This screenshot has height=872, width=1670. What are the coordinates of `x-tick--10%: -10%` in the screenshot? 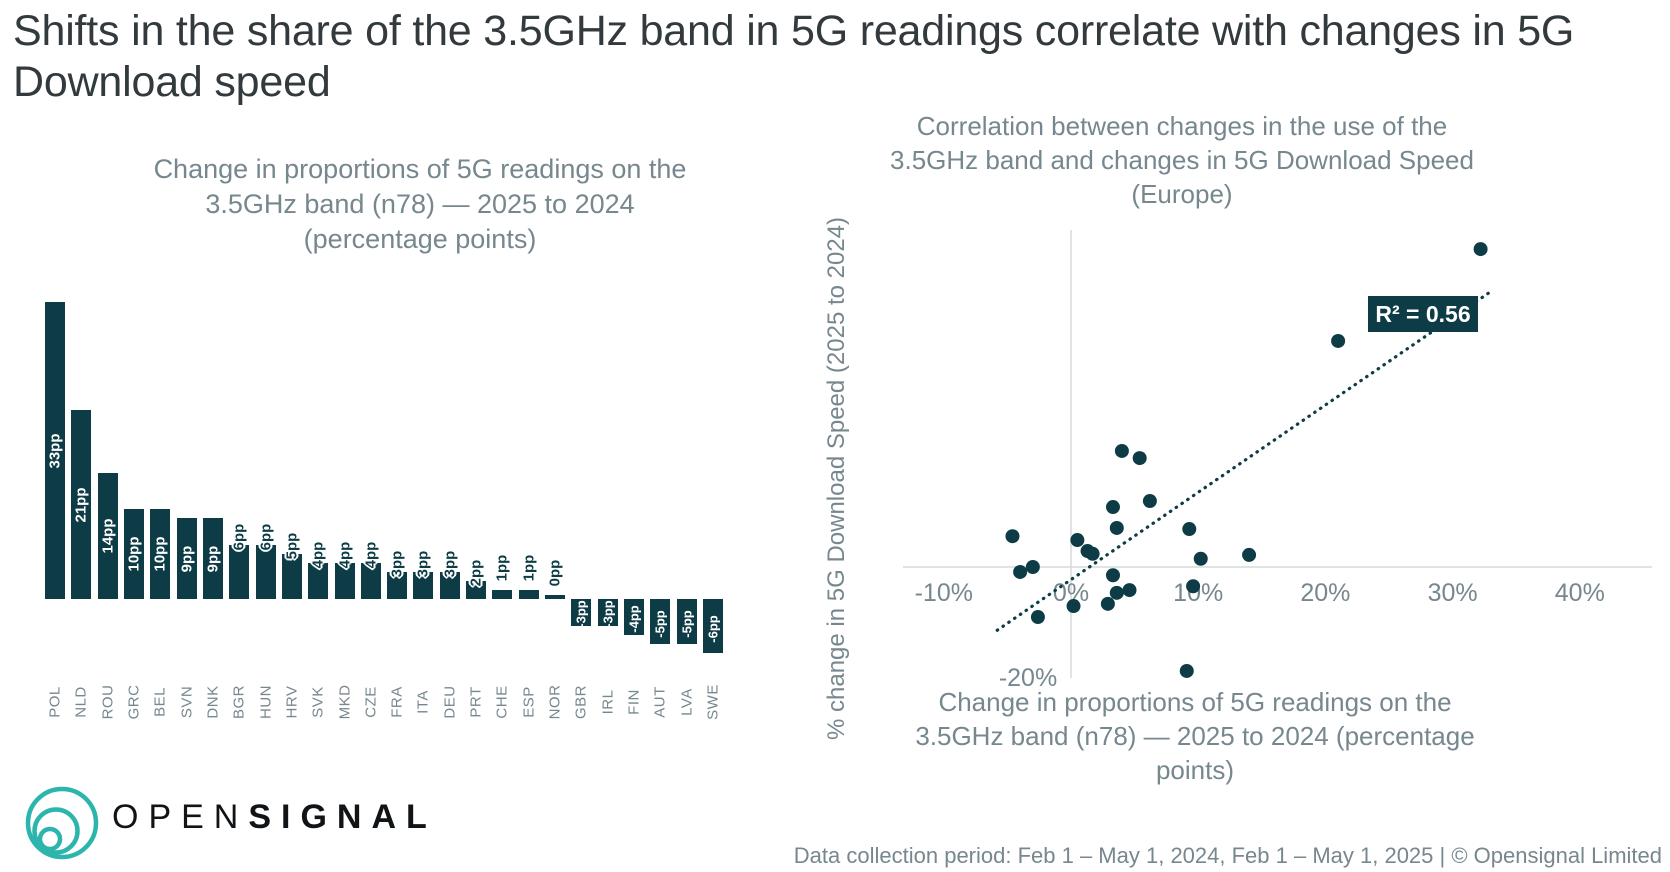 It's located at (944, 593).